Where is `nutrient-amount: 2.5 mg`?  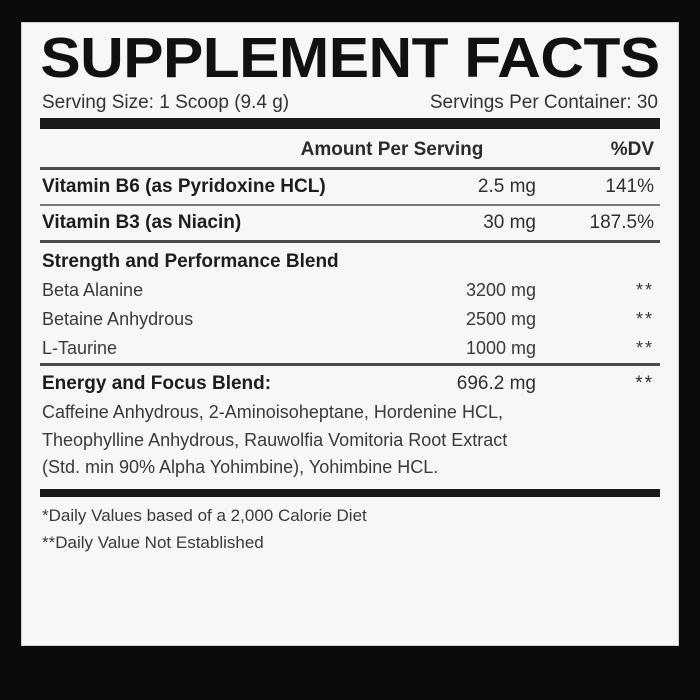 nutrient-amount: 2.5 mg is located at coordinates (506, 186).